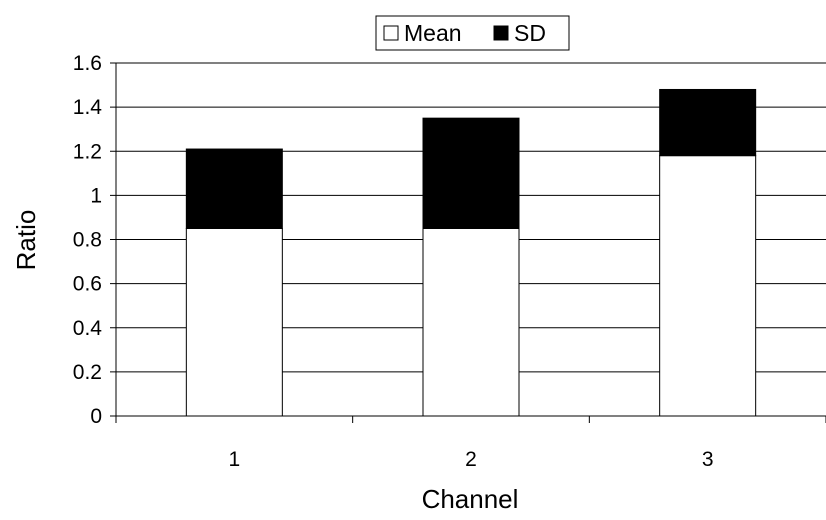 This screenshot has height=520, width=826. I want to click on y-tick-label: 1.2, so click(87, 151).